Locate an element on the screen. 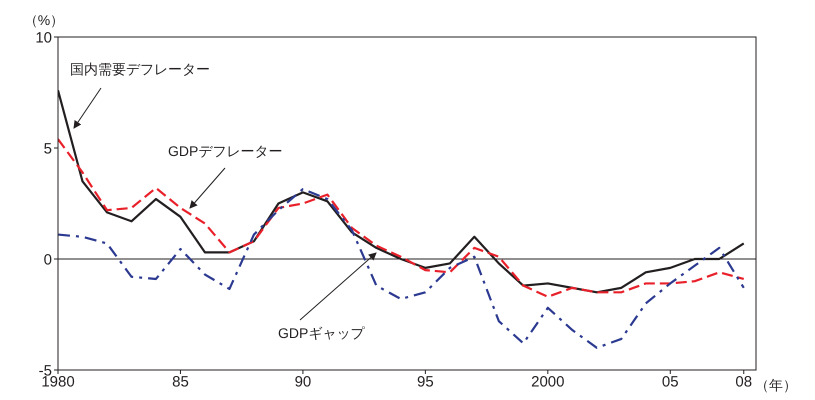 This screenshot has height=400, width=815. x-tick-label: 85 is located at coordinates (180, 382).